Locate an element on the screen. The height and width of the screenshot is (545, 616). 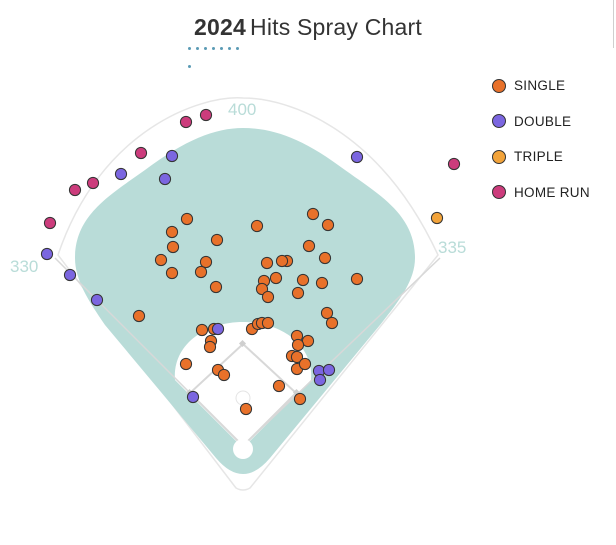
legend-swatch-home-run is located at coordinates (499, 192).